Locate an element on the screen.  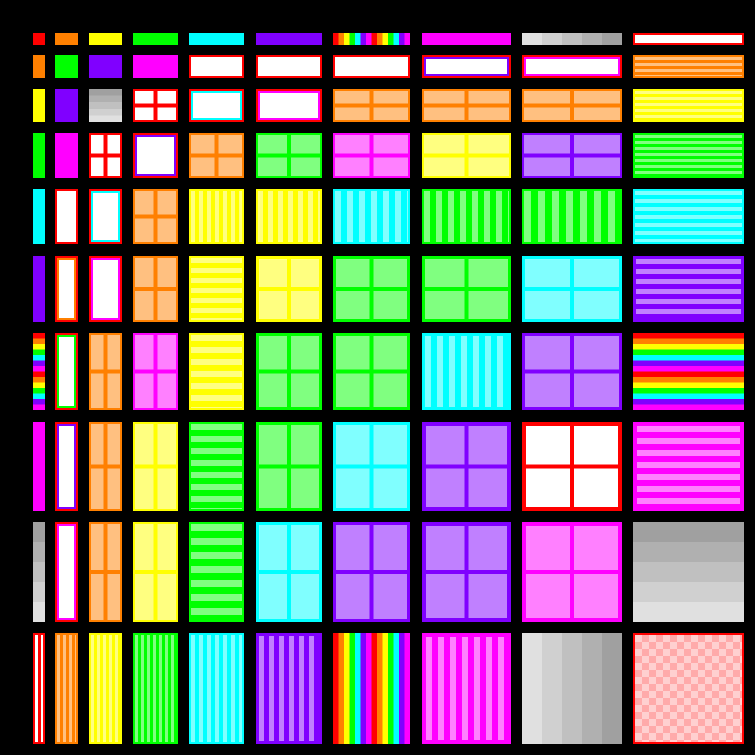
tile-r4-c1 is located at coordinates (66, 216).